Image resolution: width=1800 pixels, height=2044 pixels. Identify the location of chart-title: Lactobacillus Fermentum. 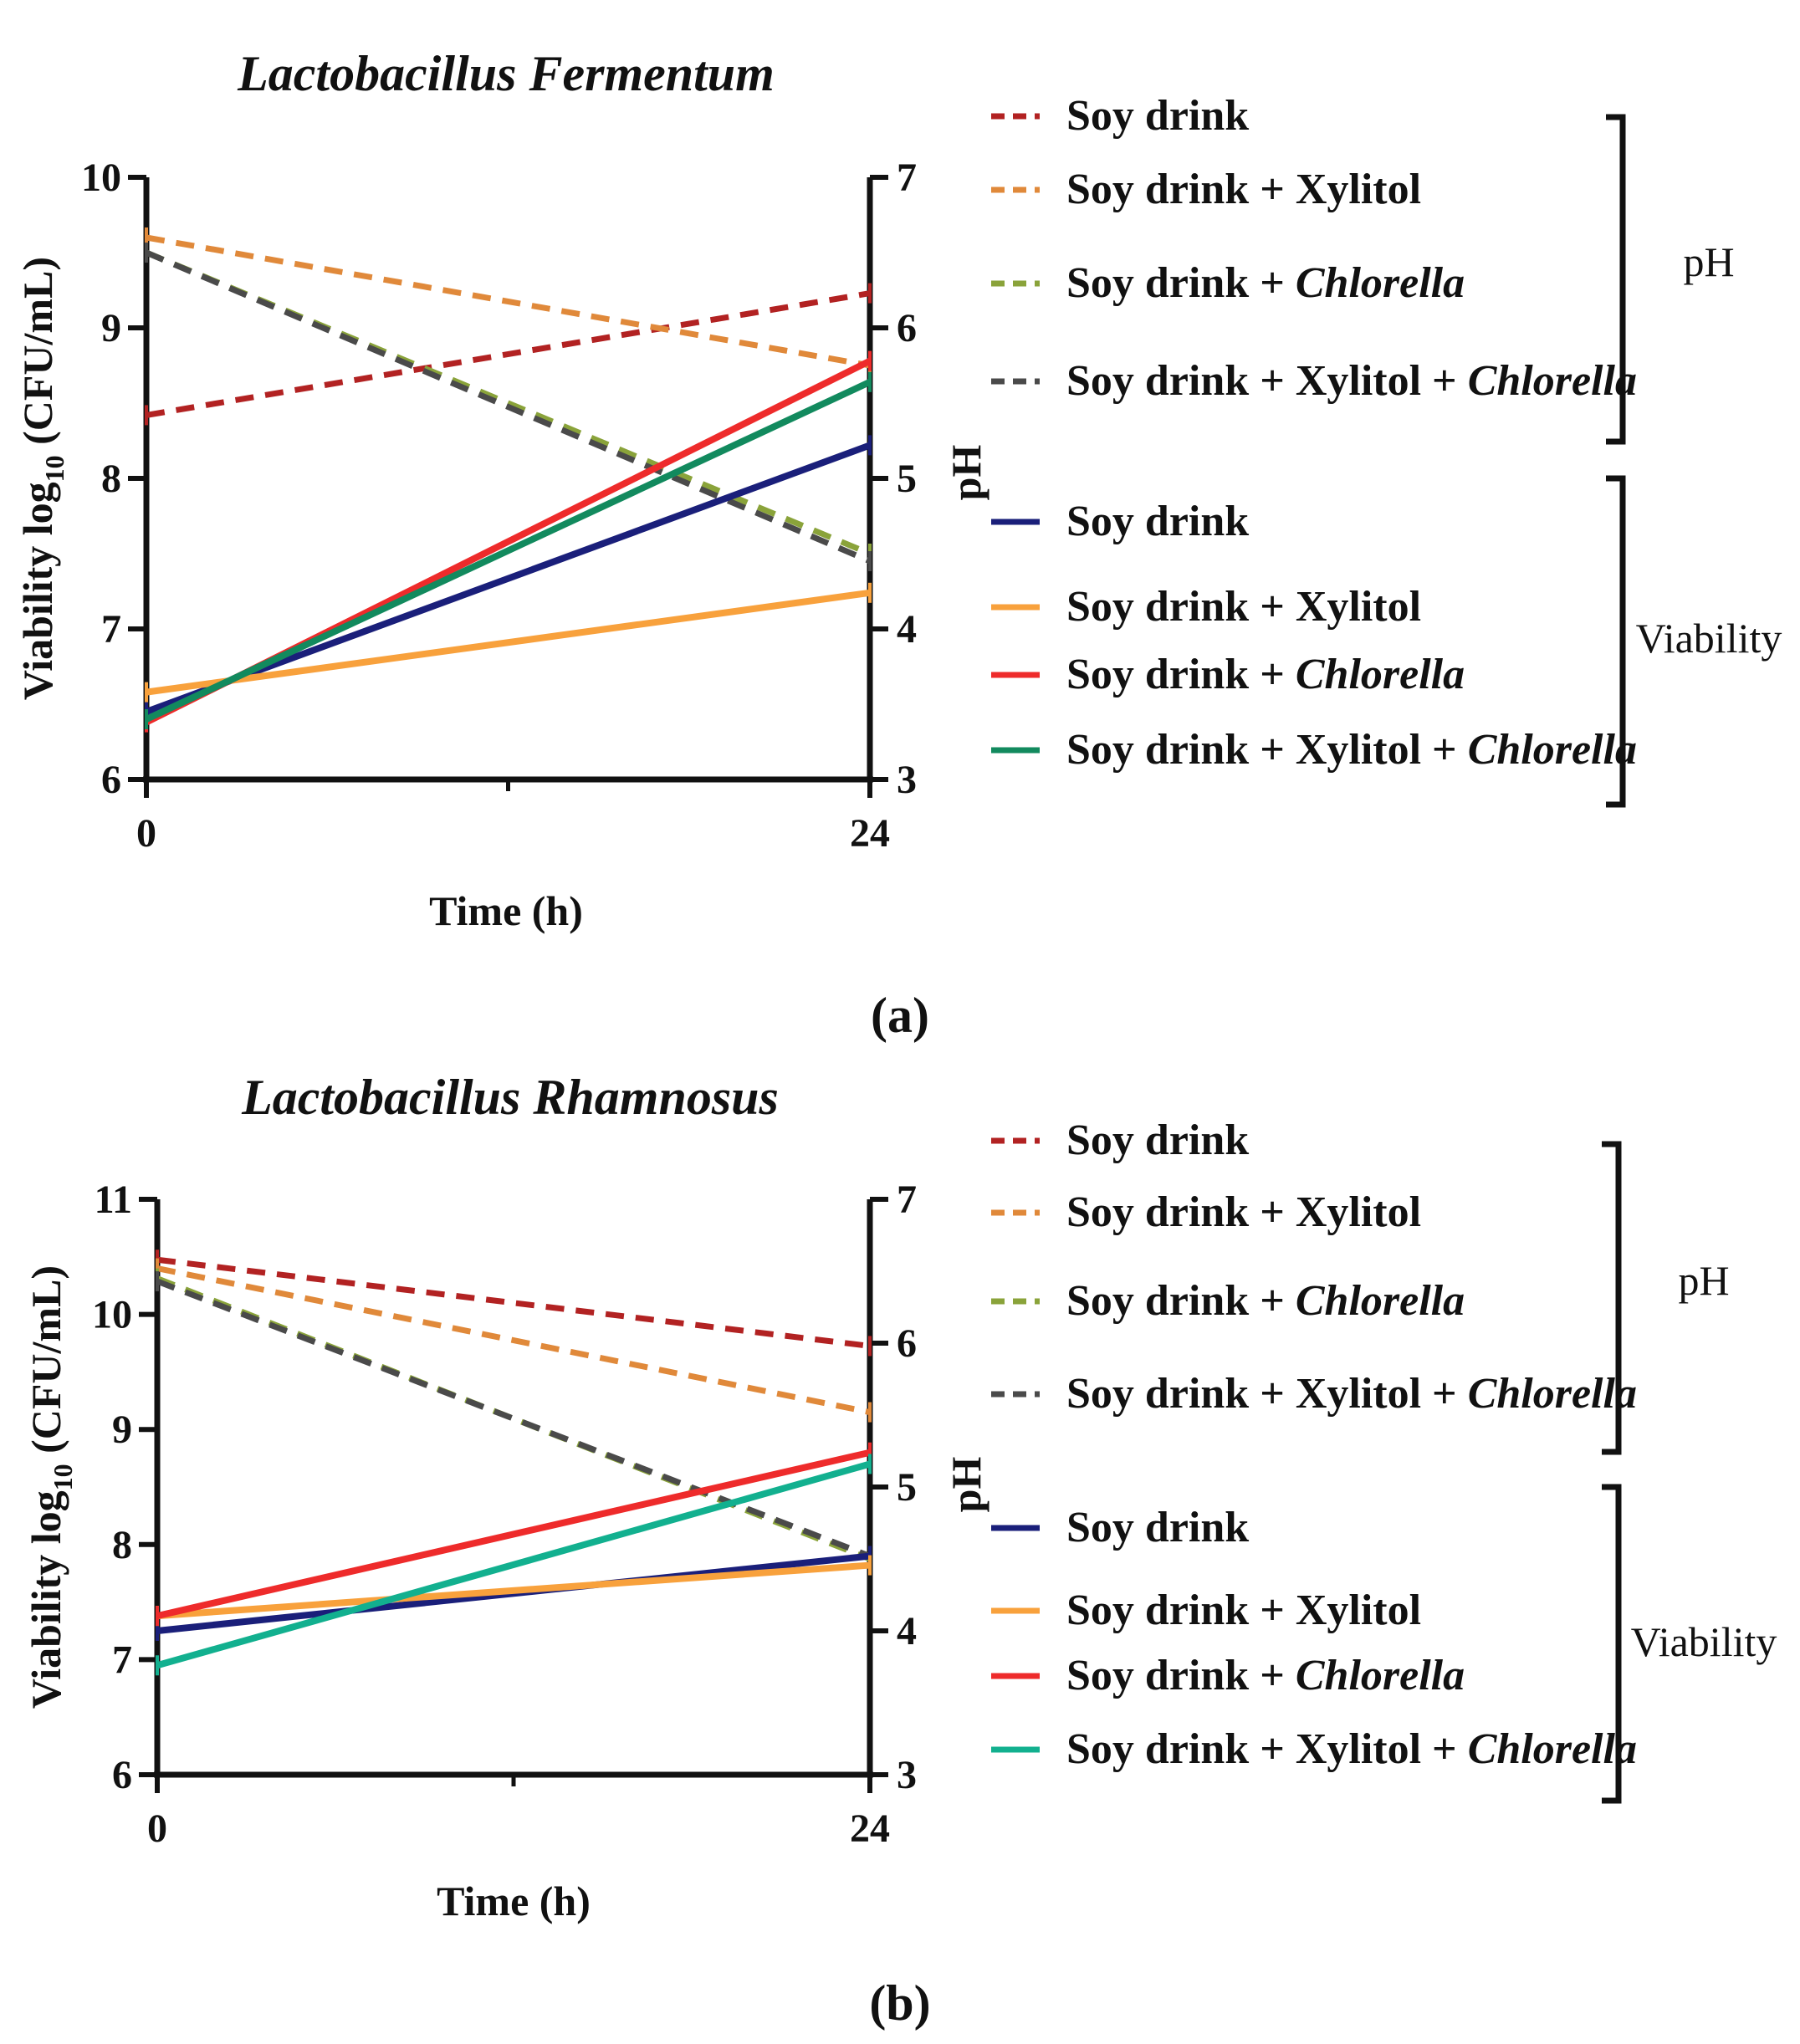
(506, 73).